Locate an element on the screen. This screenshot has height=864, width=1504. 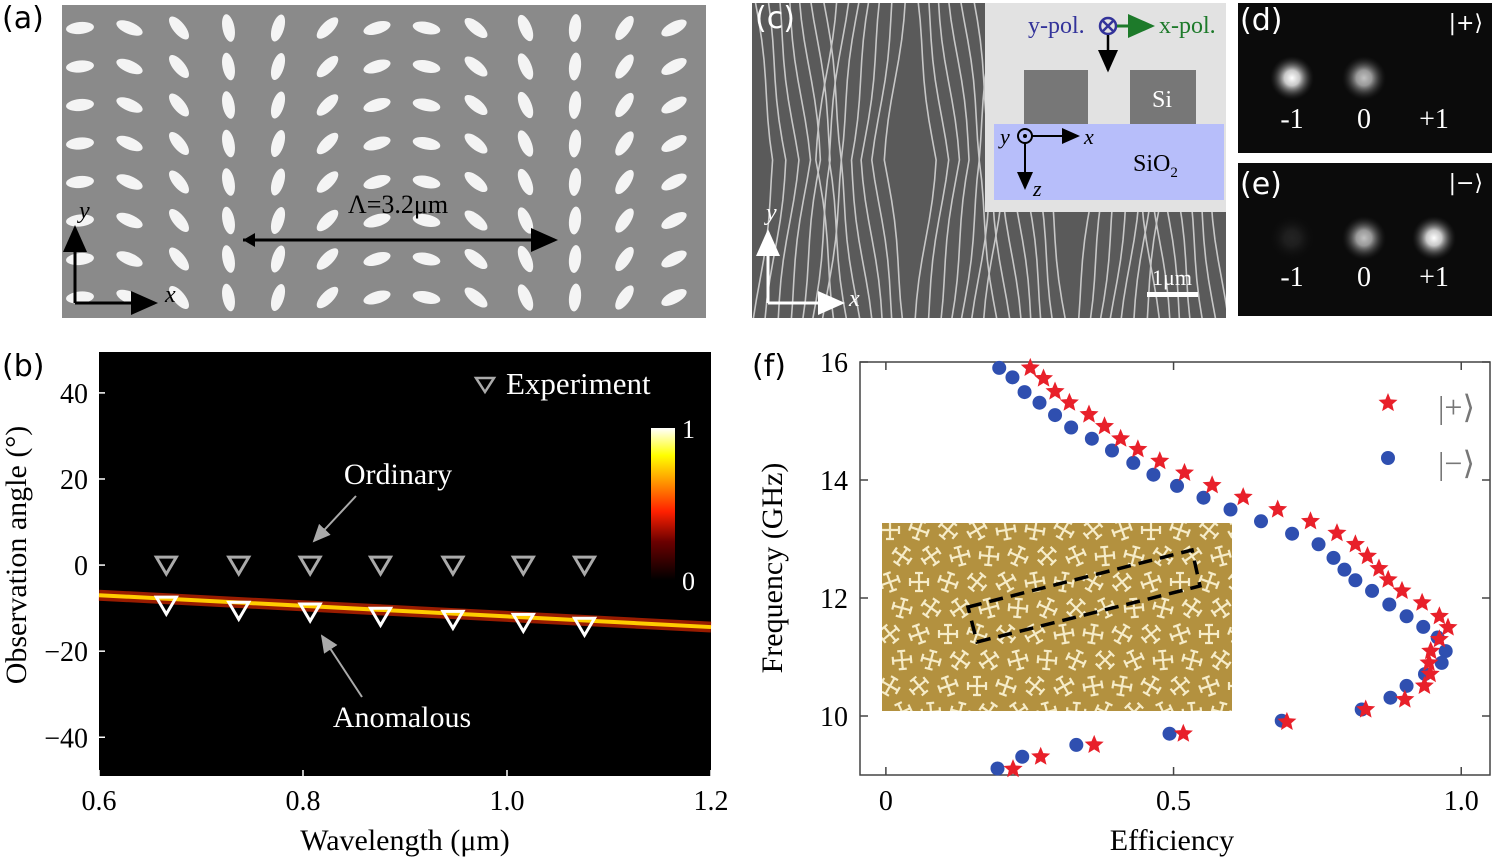
sio2-label-subscript: 2 is located at coordinates (1174, 173).